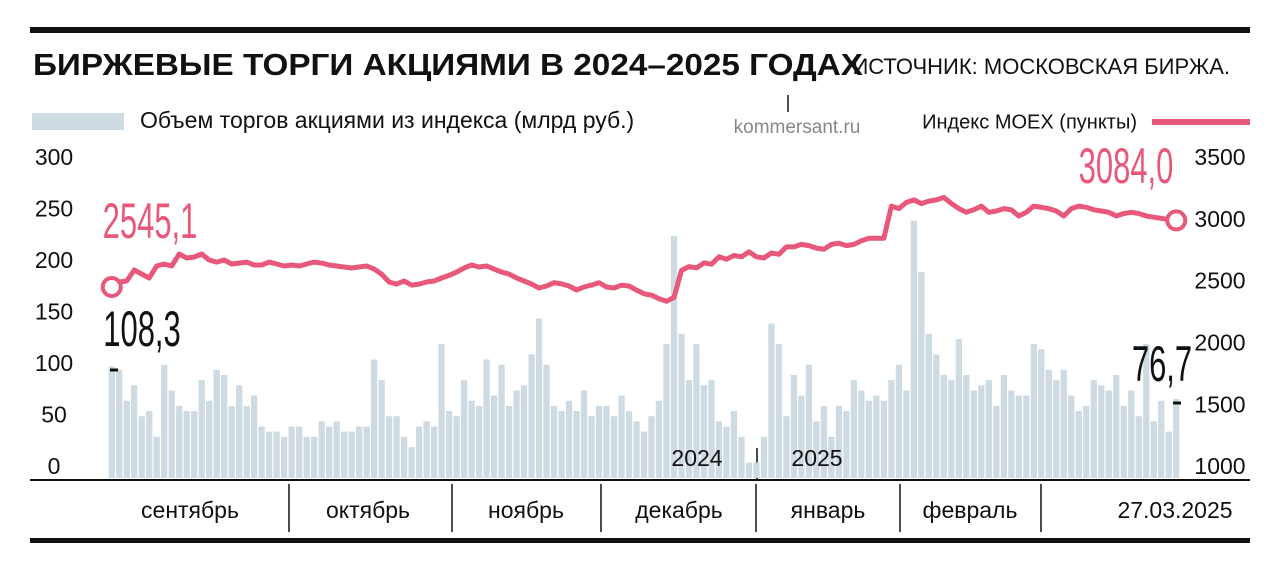 This screenshot has height=572, width=1280. What do you see at coordinates (54, 312) in the screenshot?
I see `y-tick-label: 150` at bounding box center [54, 312].